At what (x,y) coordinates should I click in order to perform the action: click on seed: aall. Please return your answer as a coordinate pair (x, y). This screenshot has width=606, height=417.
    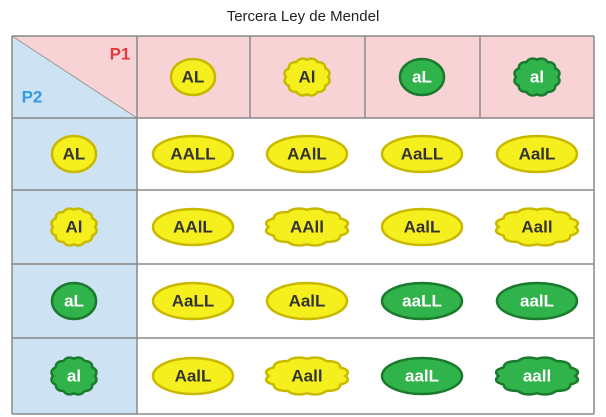
    Looking at the image, I should click on (537, 376).